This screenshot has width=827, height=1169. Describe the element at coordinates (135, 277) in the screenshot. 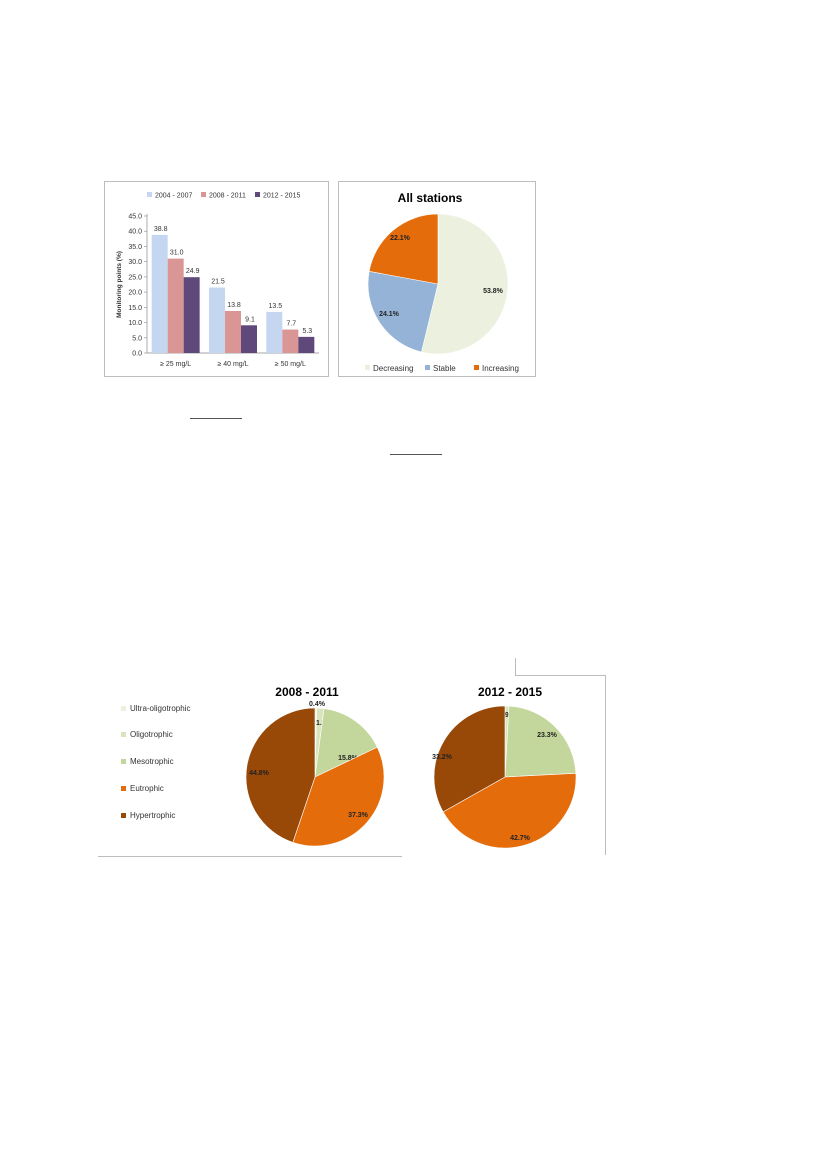

I see `y-tick-label: 25.0` at that location.